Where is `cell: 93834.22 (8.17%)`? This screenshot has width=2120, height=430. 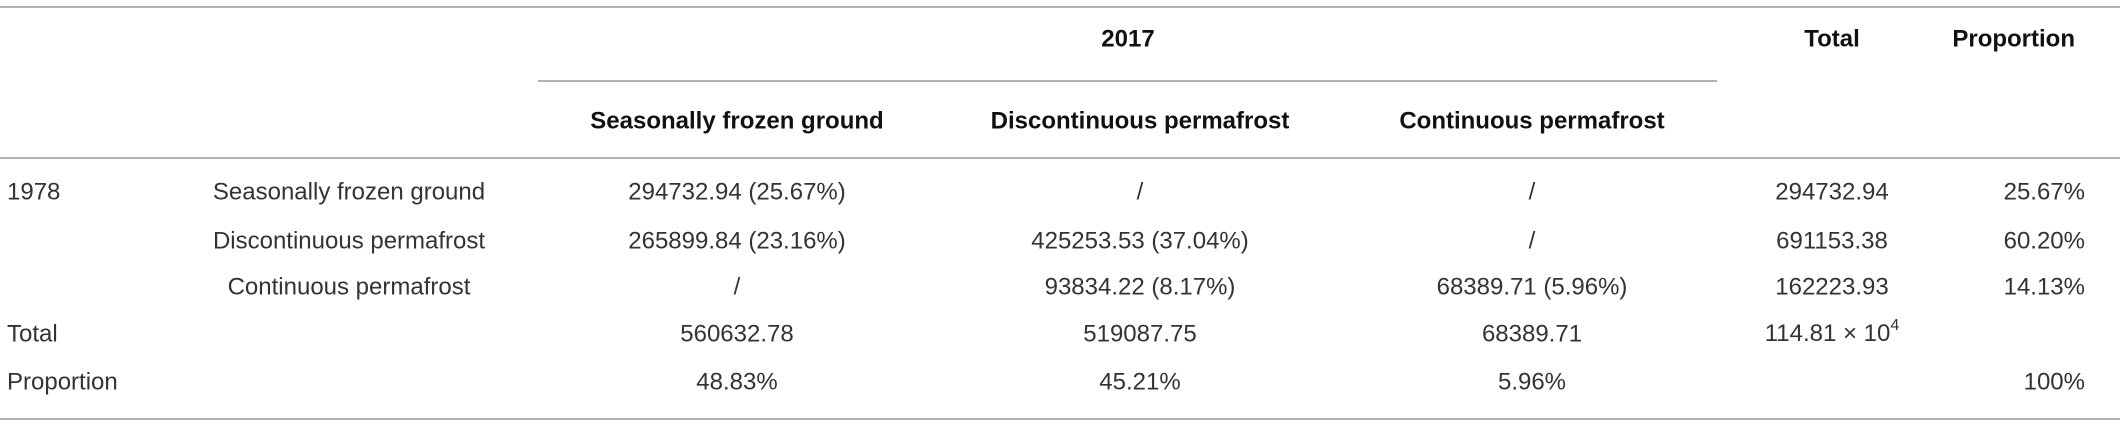 cell: 93834.22 (8.17%) is located at coordinates (1140, 286).